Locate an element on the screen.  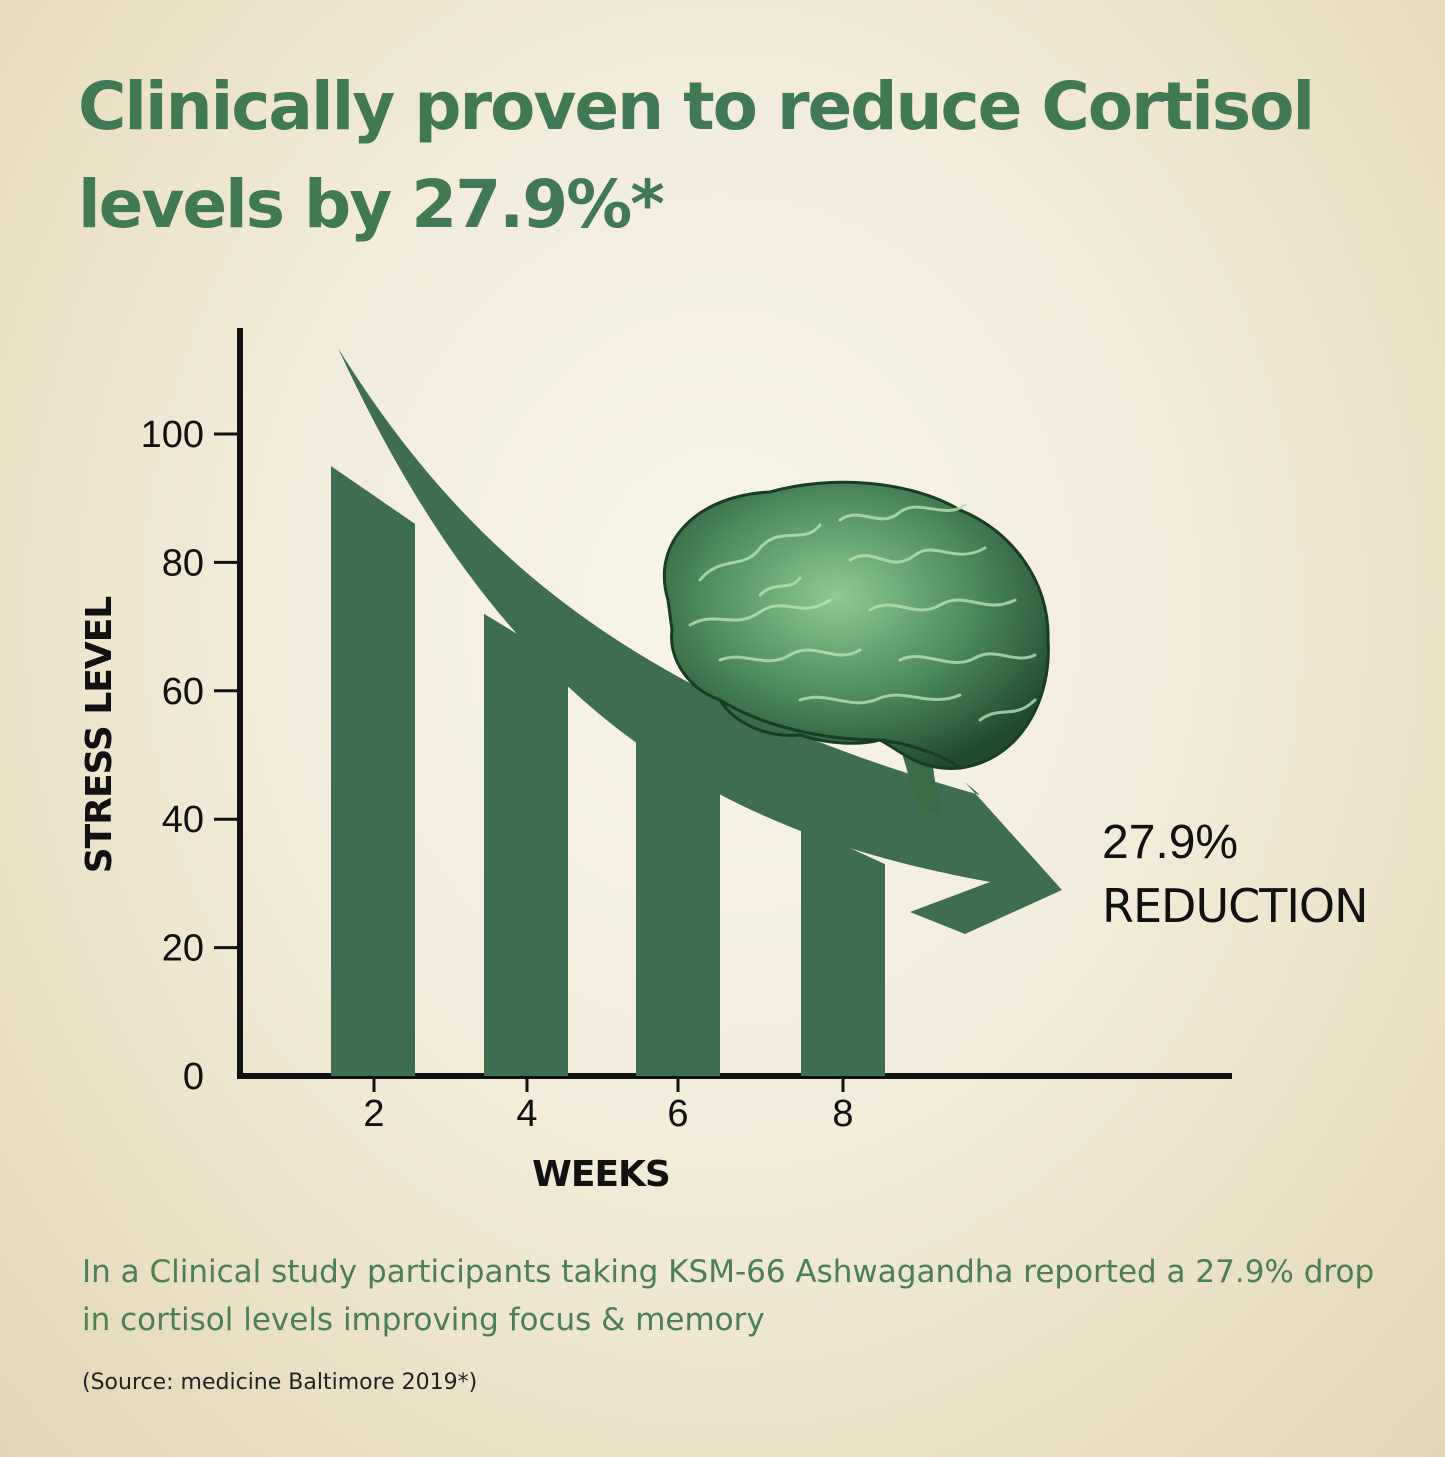
brain-icon is located at coordinates (856, 647).